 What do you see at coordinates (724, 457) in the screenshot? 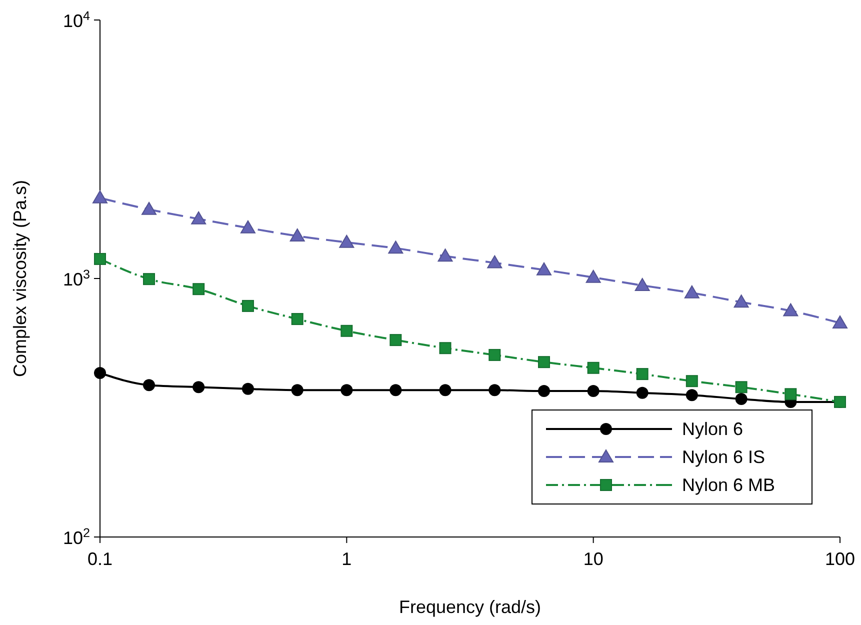
I see `legend-label: Nylon 6 IS` at bounding box center [724, 457].